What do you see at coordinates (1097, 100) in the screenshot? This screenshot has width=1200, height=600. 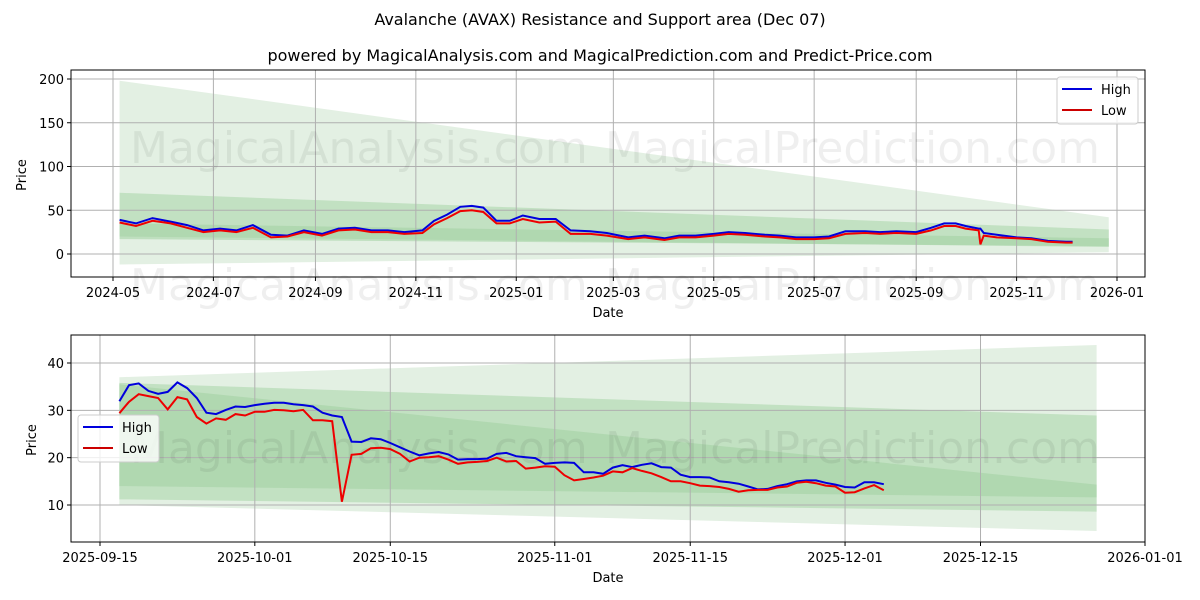 I see `top-legend: High Low` at bounding box center [1097, 100].